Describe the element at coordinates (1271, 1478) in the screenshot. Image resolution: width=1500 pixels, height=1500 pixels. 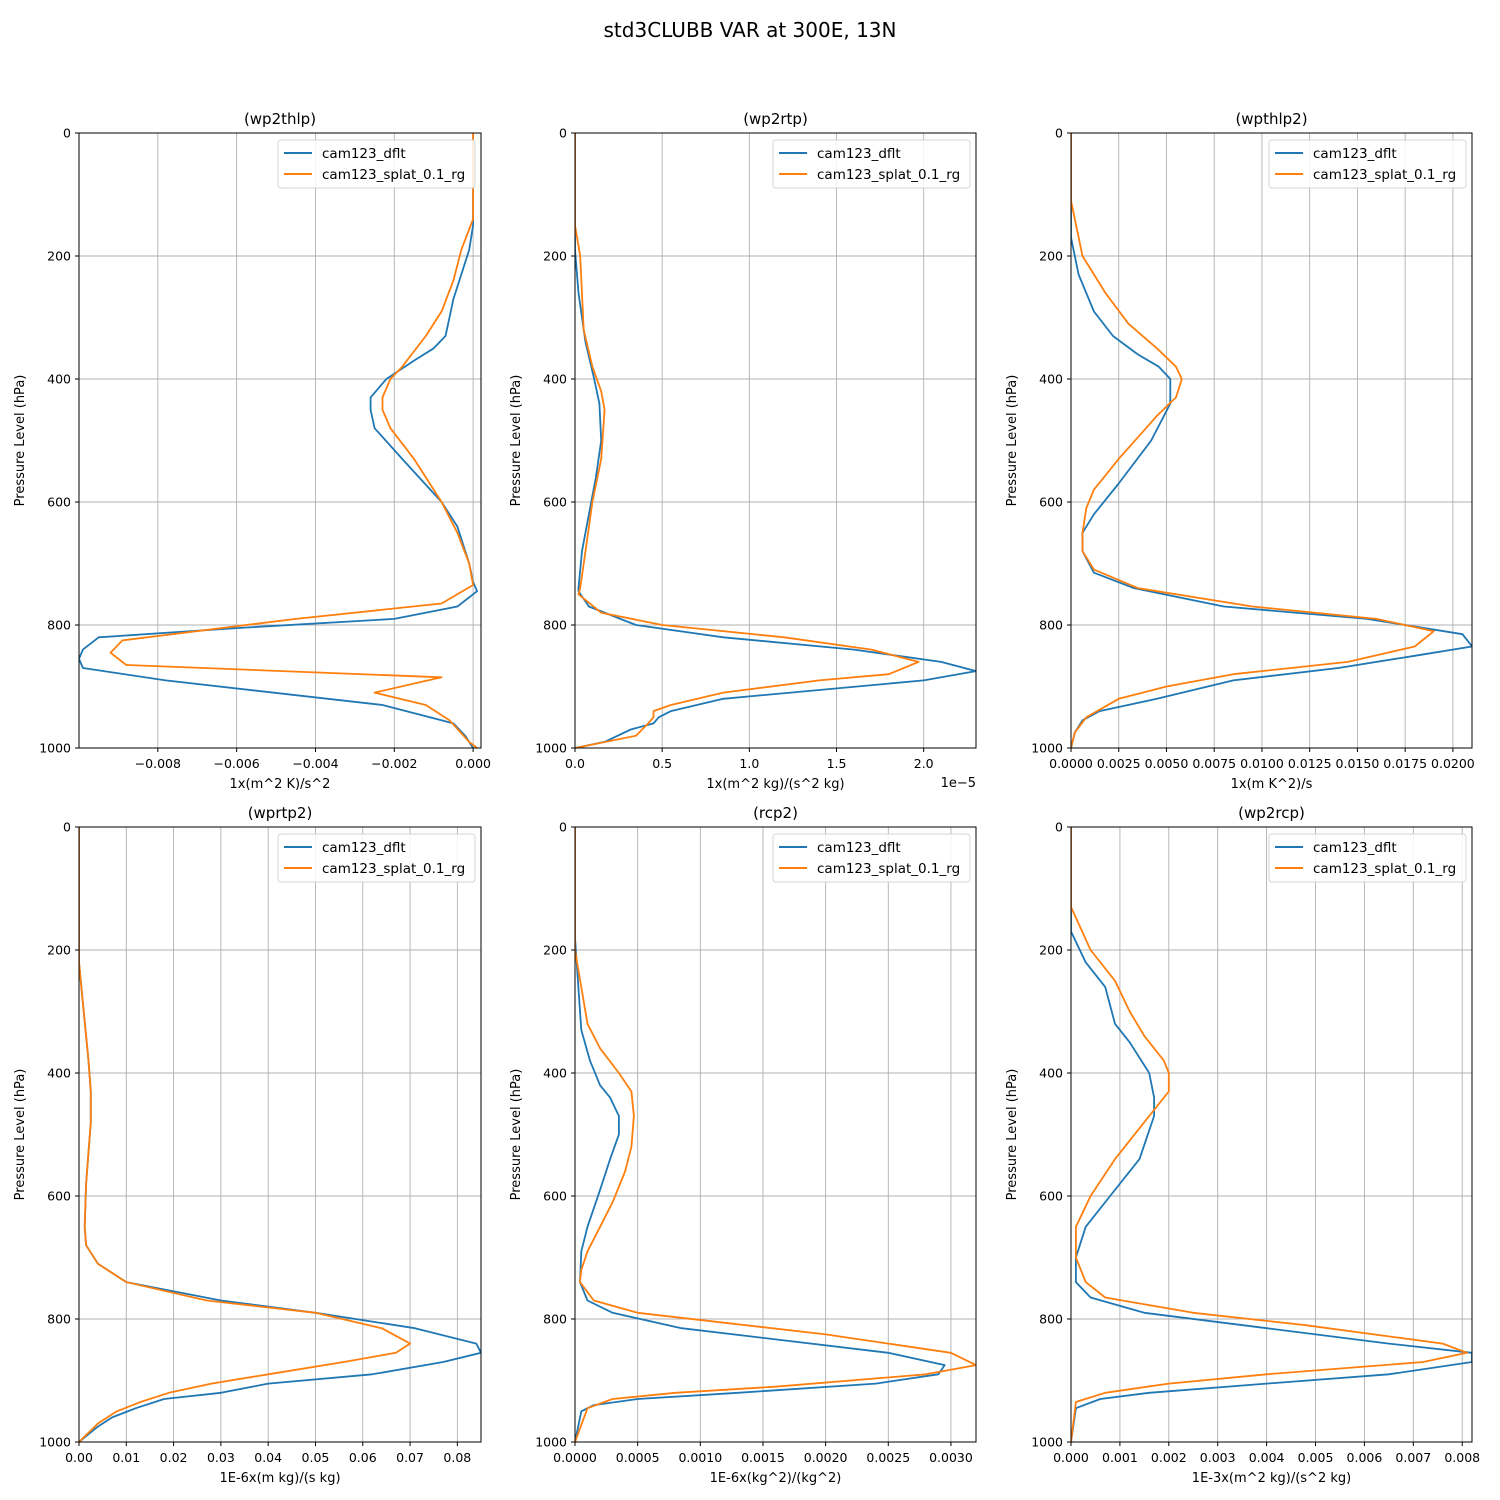
I see `x-axis-label: 1E-3x(m^2 kg)/(s^2 kg)` at that location.